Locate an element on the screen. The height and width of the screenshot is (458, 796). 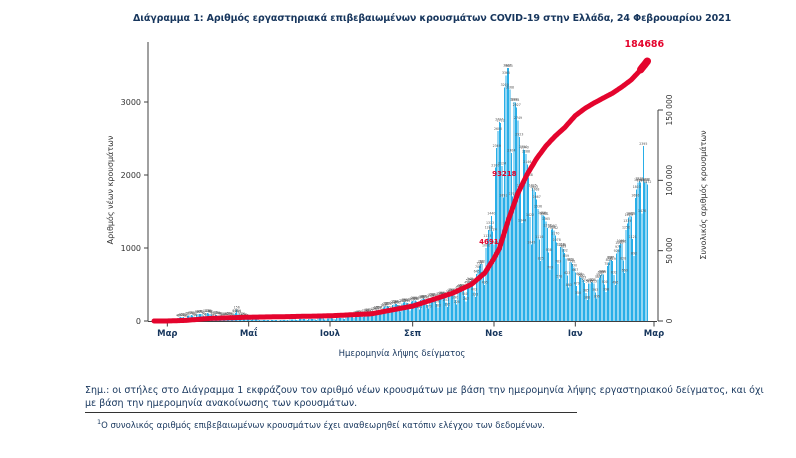
svg-text: 99 is located at coordinates (234, 312).